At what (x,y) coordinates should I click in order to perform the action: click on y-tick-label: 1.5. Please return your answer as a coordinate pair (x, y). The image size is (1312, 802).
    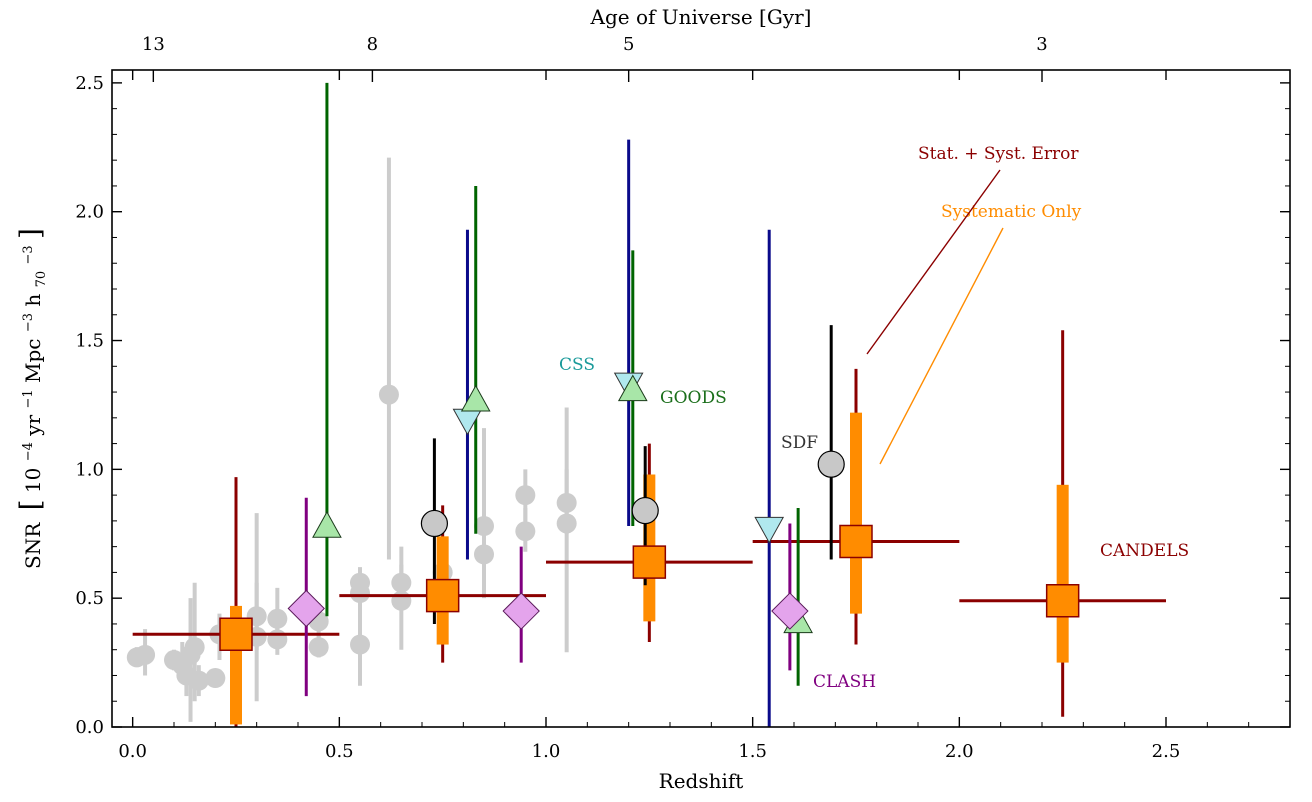
    Looking at the image, I should click on (89, 341).